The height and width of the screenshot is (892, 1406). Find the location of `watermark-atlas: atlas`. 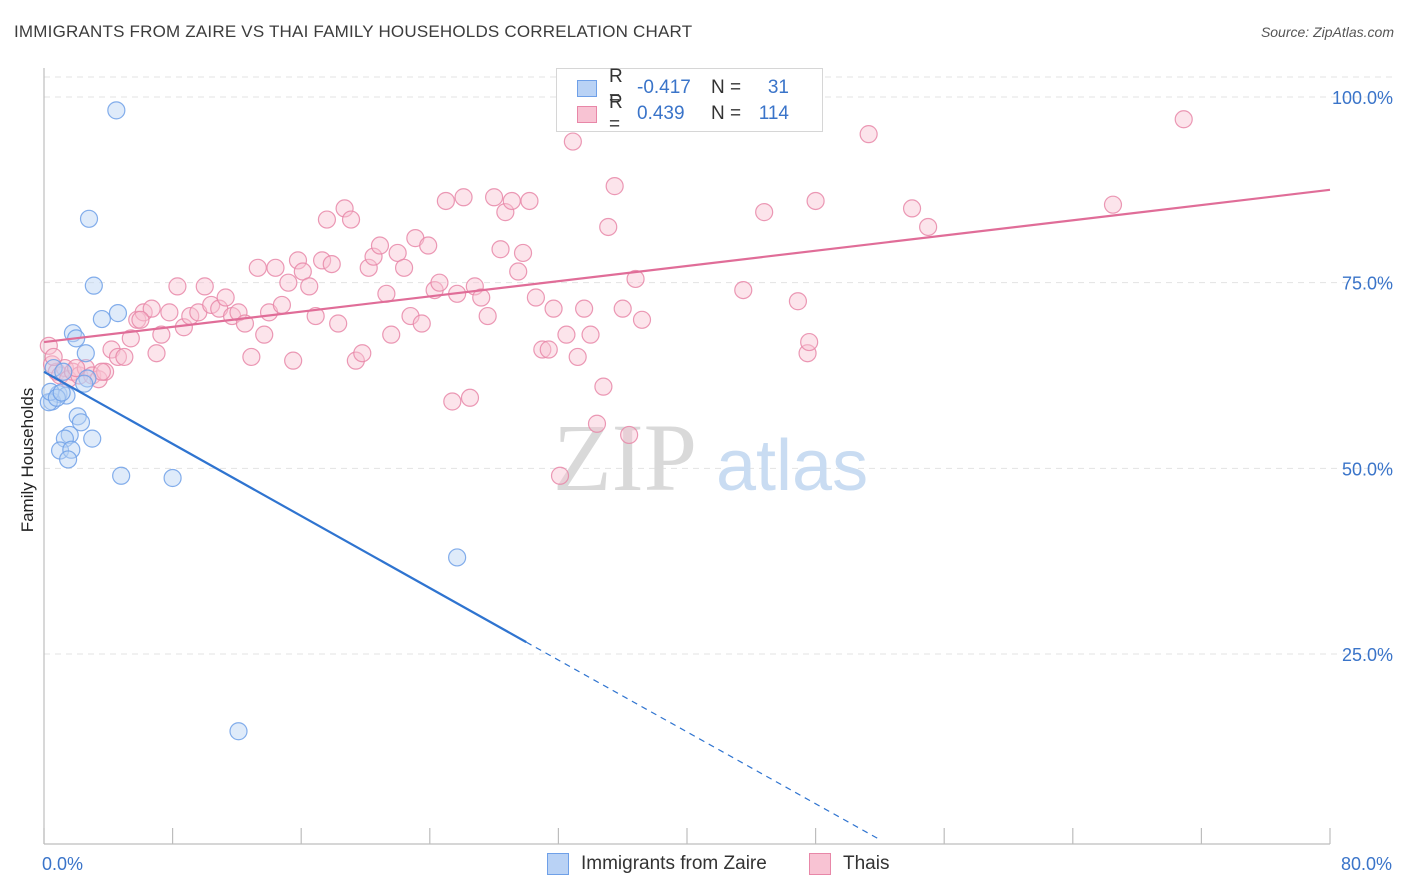

watermark-atlas: atlas is located at coordinates (792, 466).